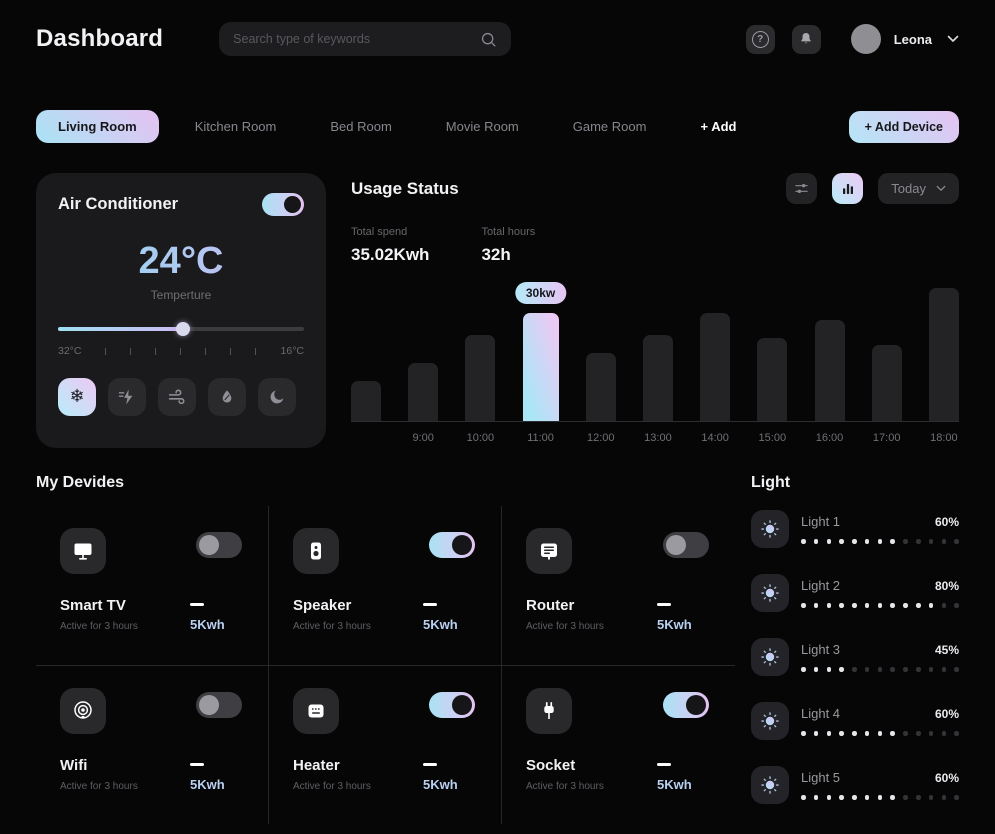 The image size is (995, 834). I want to click on total-hours-label: Total hours, so click(508, 232).